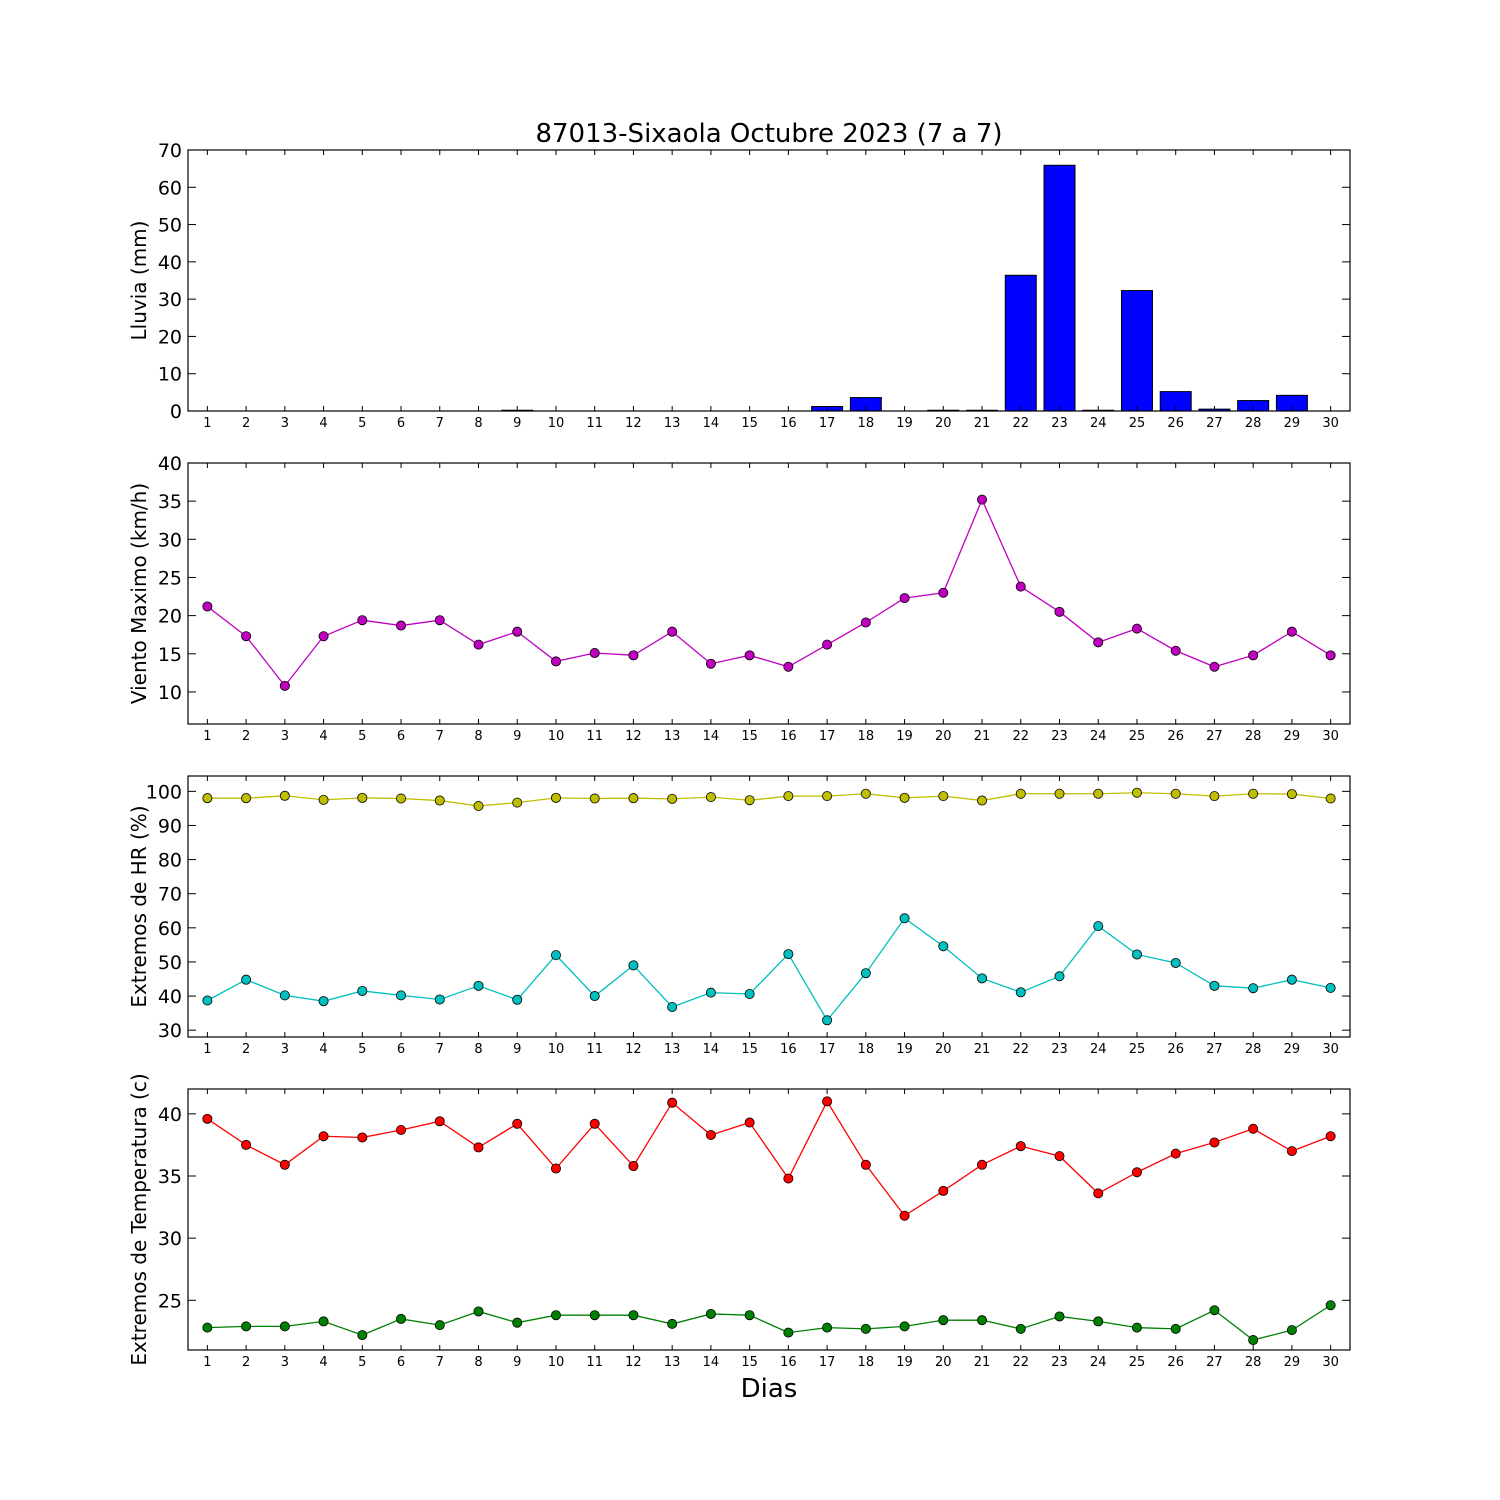 The image size is (1500, 1500). What do you see at coordinates (362, 1049) in the screenshot?
I see `x-tick-label: 5` at bounding box center [362, 1049].